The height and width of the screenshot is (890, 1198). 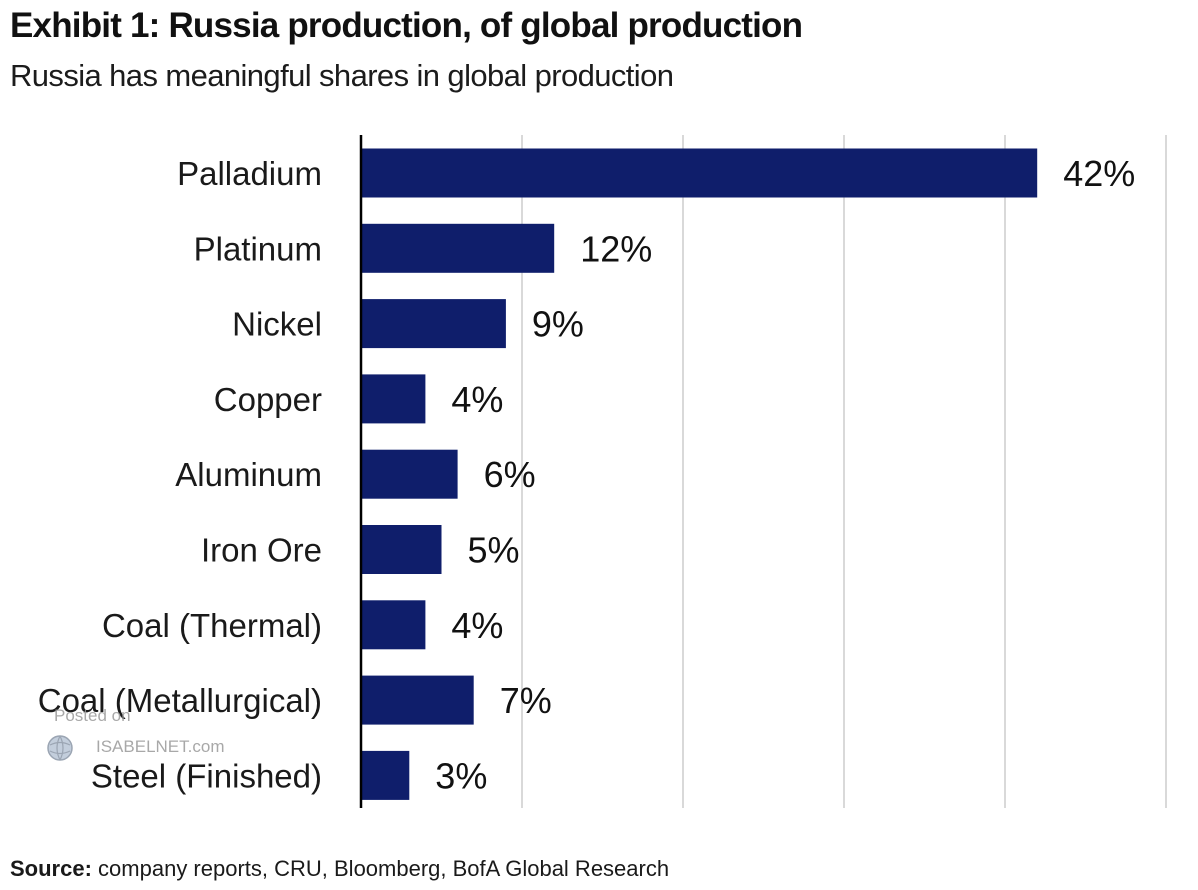 I want to click on data-label: 12%, so click(x=616, y=248).